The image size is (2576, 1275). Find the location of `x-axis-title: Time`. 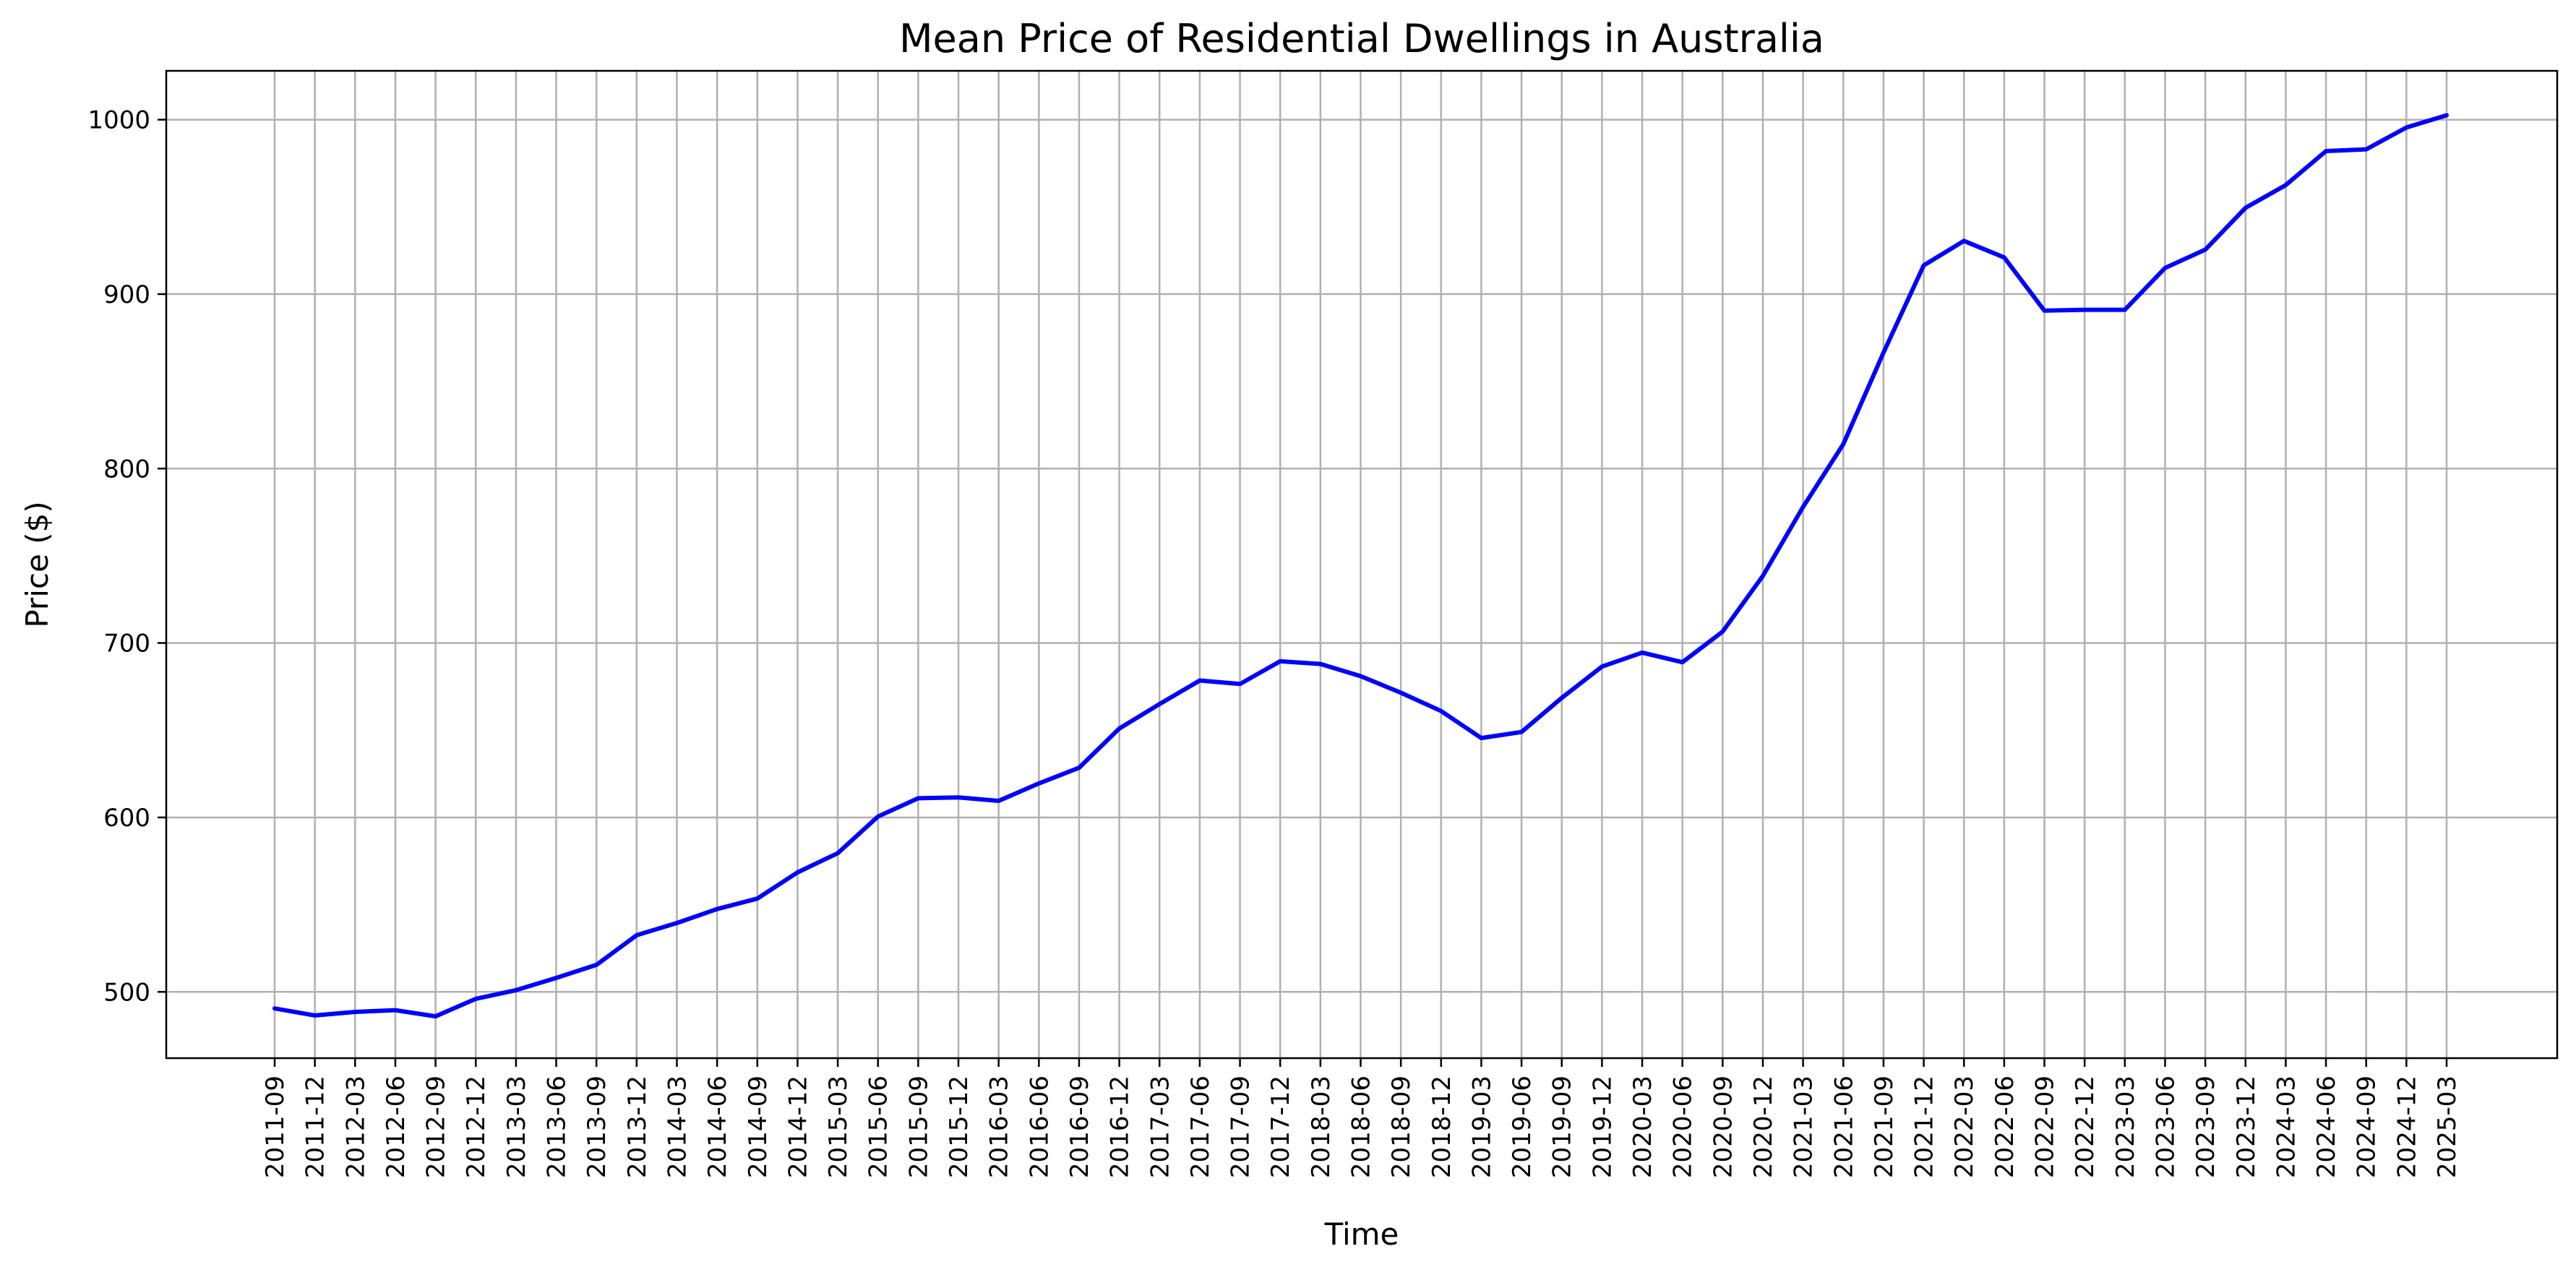

x-axis-title: Time is located at coordinates (1362, 1234).